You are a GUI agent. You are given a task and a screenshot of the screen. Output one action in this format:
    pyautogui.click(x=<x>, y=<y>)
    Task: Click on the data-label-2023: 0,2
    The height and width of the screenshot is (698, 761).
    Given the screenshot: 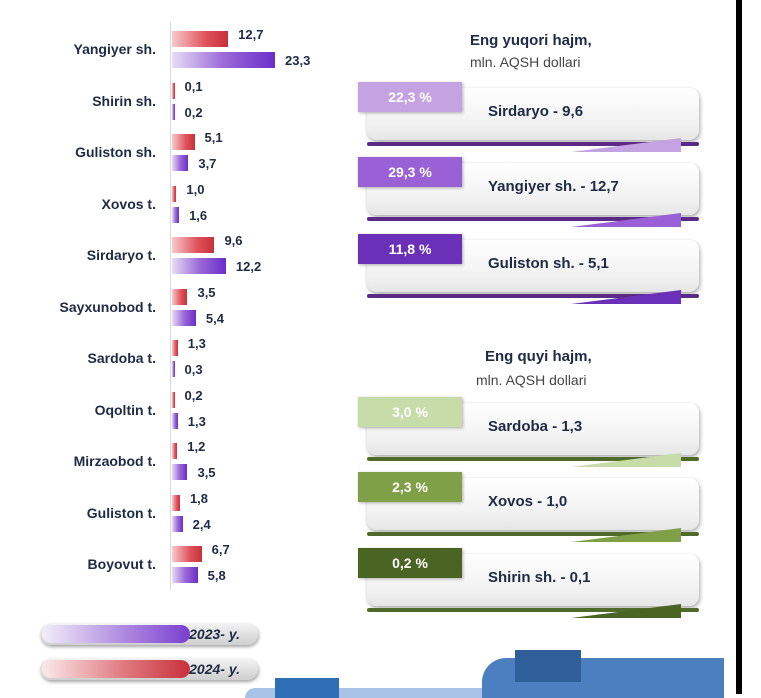 What is the action you would take?
    pyautogui.click(x=193, y=395)
    